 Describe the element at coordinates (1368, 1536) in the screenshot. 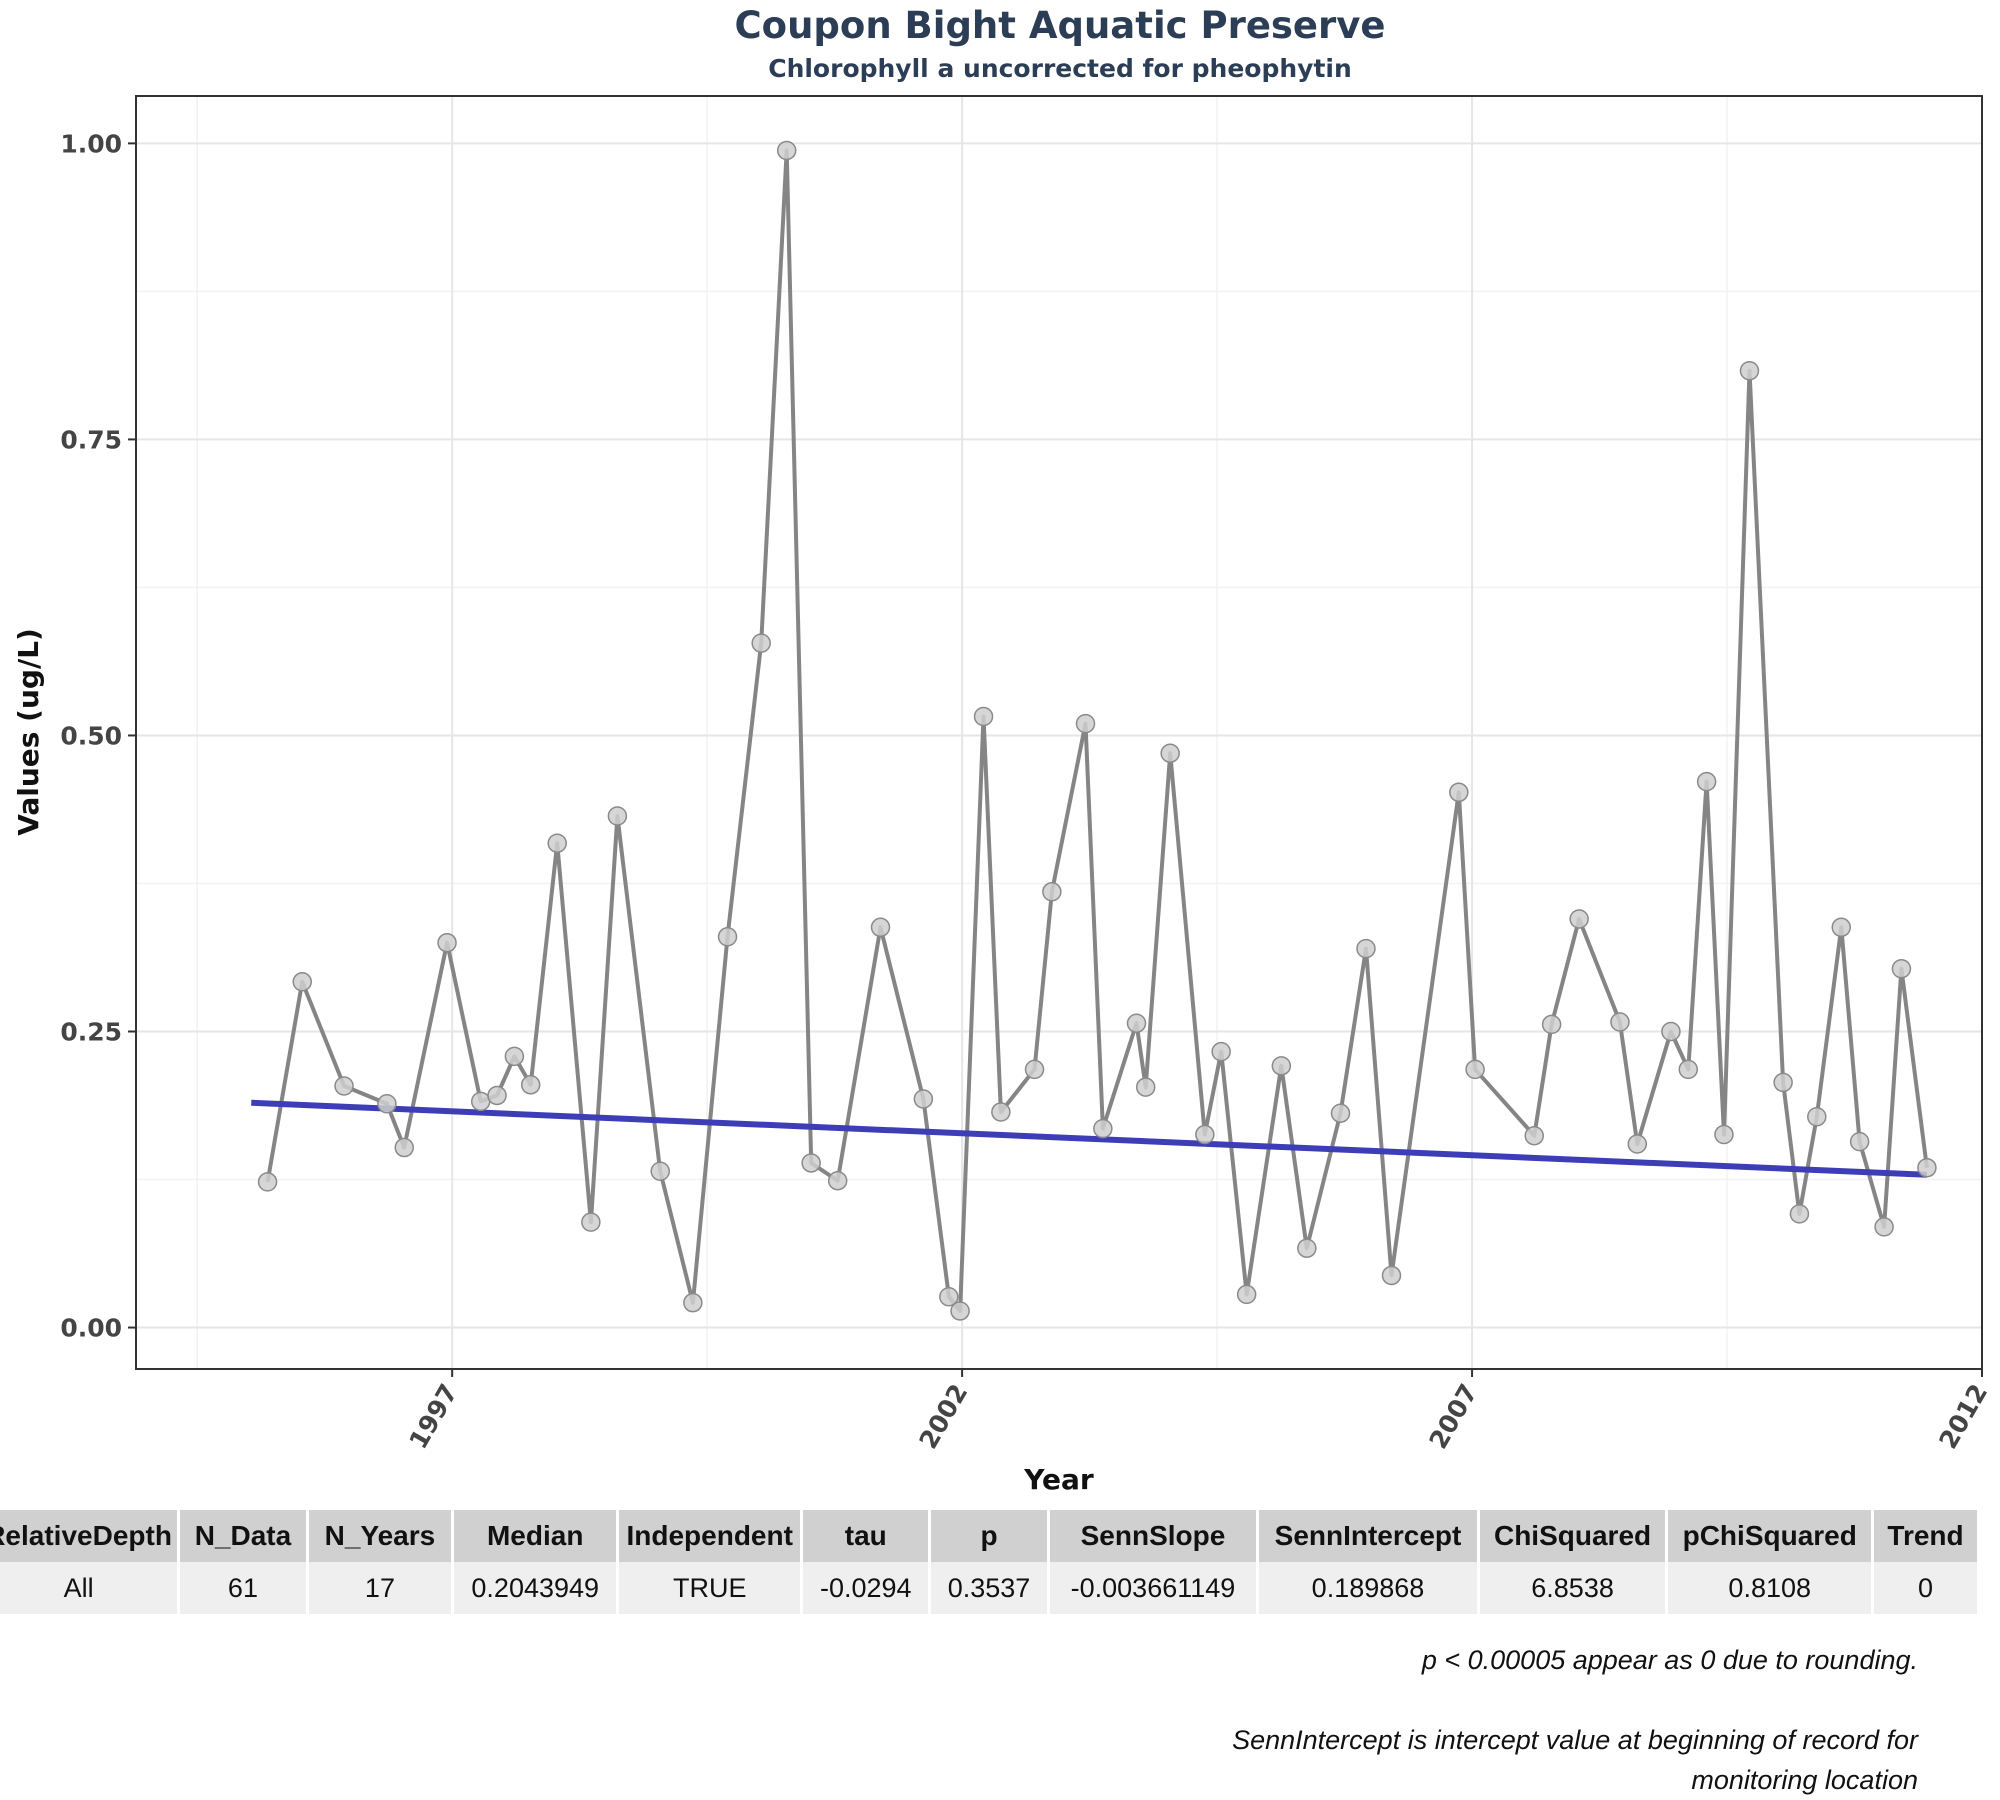

I see `table-header-cell: SennIntercept` at that location.